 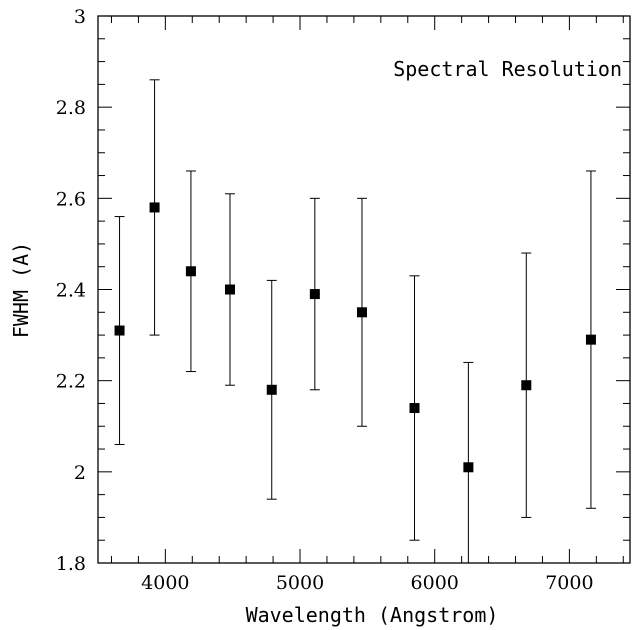 What do you see at coordinates (21, 290) in the screenshot?
I see `y-axis-label: FWHM (A)` at bounding box center [21, 290].